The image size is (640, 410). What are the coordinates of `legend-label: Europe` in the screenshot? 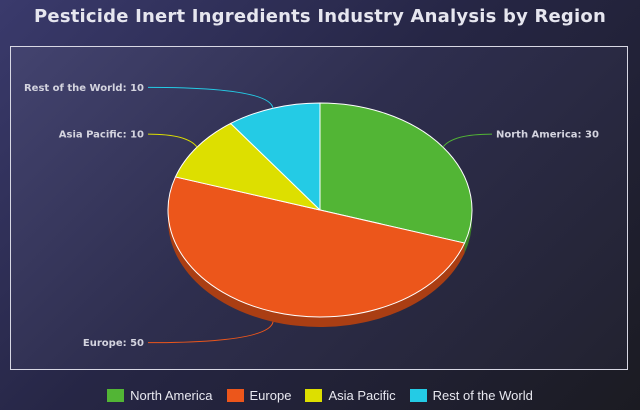 It's located at (270, 395).